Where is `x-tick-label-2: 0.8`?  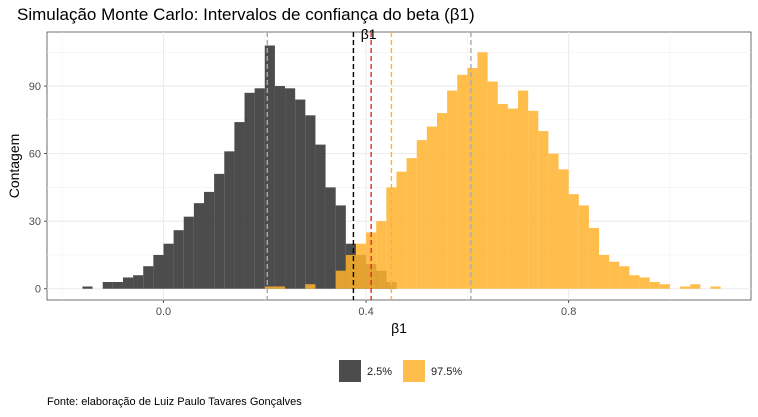
x-tick-label-2: 0.8 is located at coordinates (568, 312).